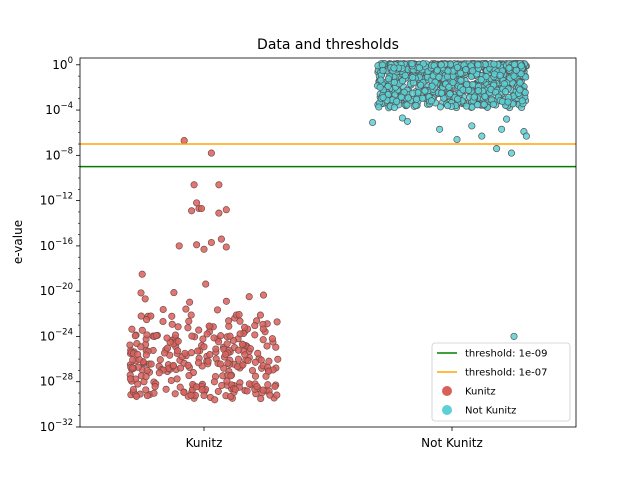 This screenshot has height=480, width=640. What do you see at coordinates (56, 335) in the screenshot?
I see `y-tick-label: 10−24` at bounding box center [56, 335].